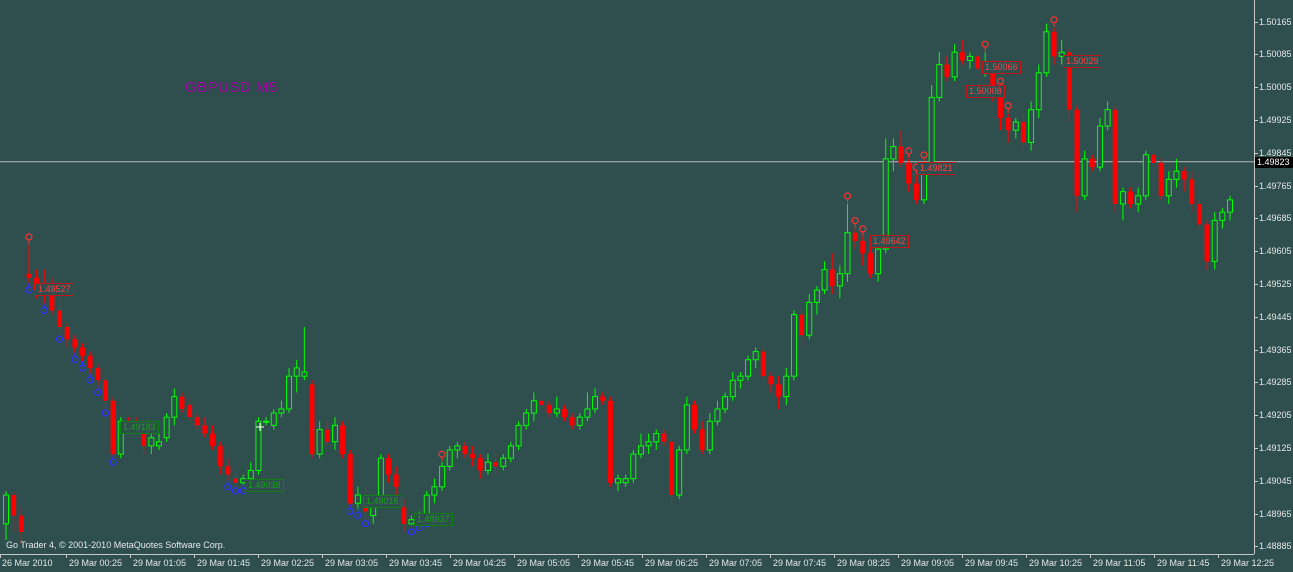  Describe the element at coordinates (1275, 415) in the screenshot. I see `price-tick-label: 1.49205` at that location.